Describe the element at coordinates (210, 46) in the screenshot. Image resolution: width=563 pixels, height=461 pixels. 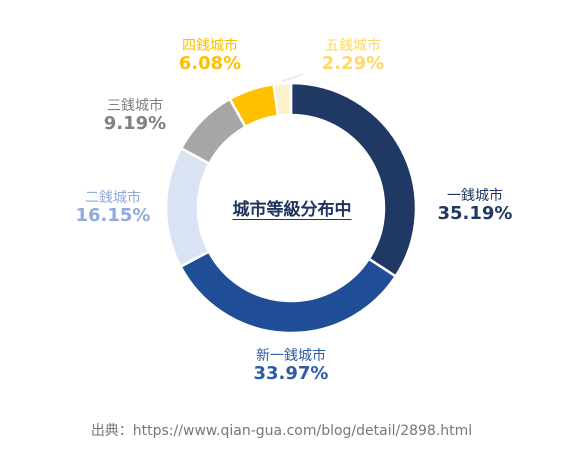
I see `label-tier4-name: 四銭城市` at that location.